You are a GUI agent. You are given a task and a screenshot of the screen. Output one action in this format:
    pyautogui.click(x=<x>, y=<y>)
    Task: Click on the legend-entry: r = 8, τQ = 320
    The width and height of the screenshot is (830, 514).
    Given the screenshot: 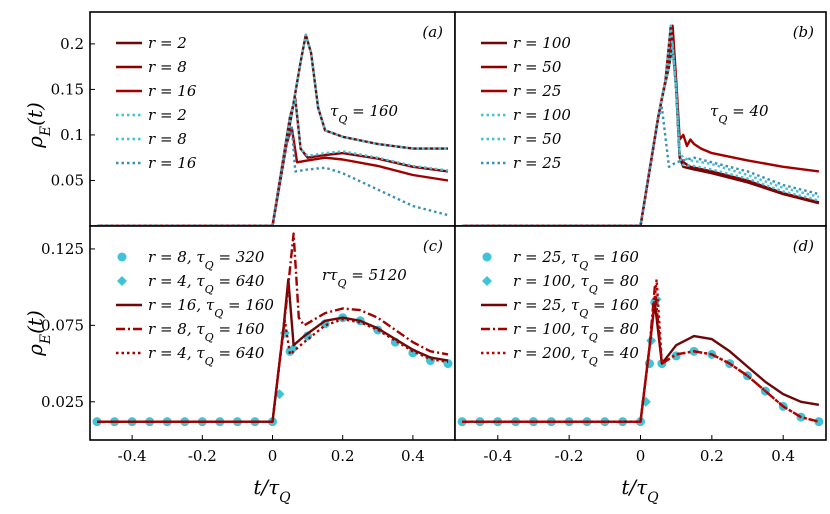 What is the action you would take?
    pyautogui.click(x=206, y=260)
    